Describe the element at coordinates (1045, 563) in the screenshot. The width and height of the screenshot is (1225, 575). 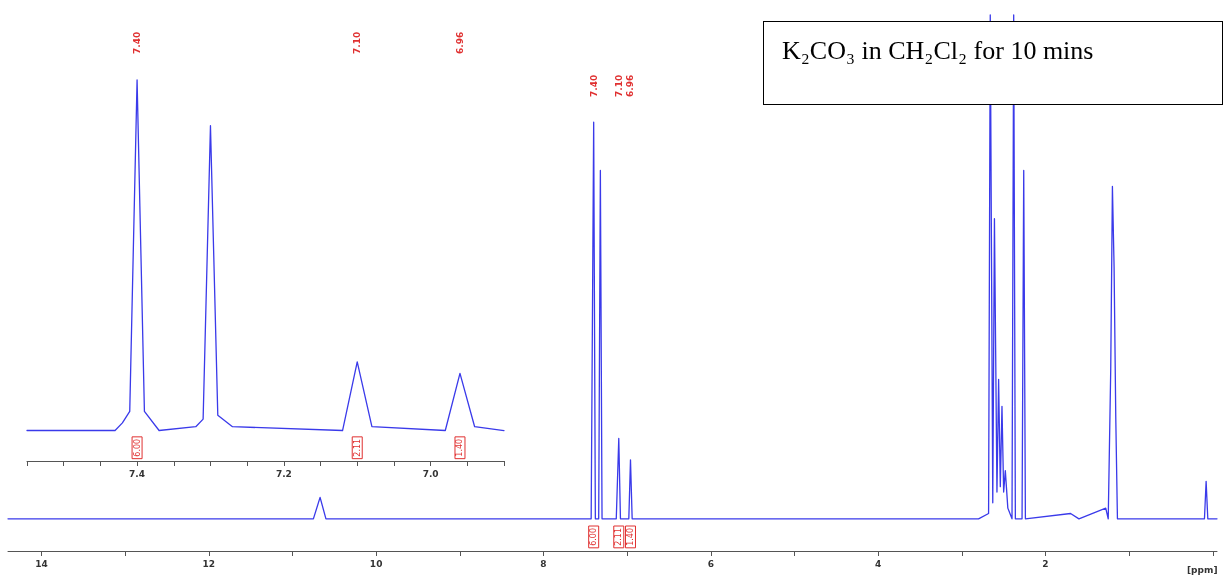
I see `x-tick-label: 2` at that location.